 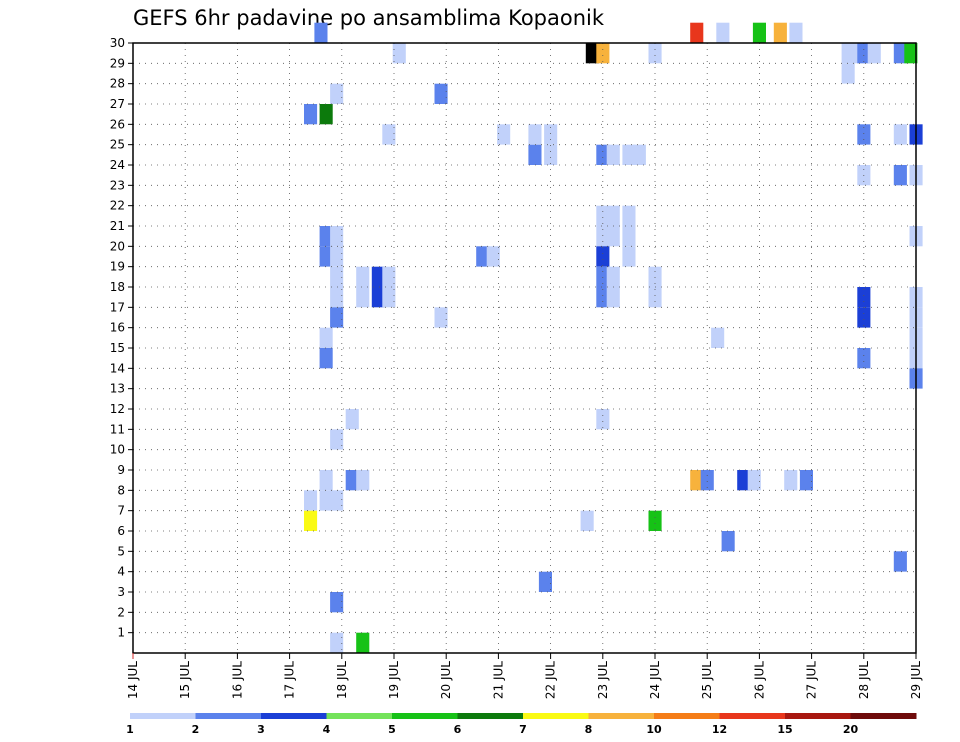 I want to click on colorbar-label: 7, so click(x=523, y=729).